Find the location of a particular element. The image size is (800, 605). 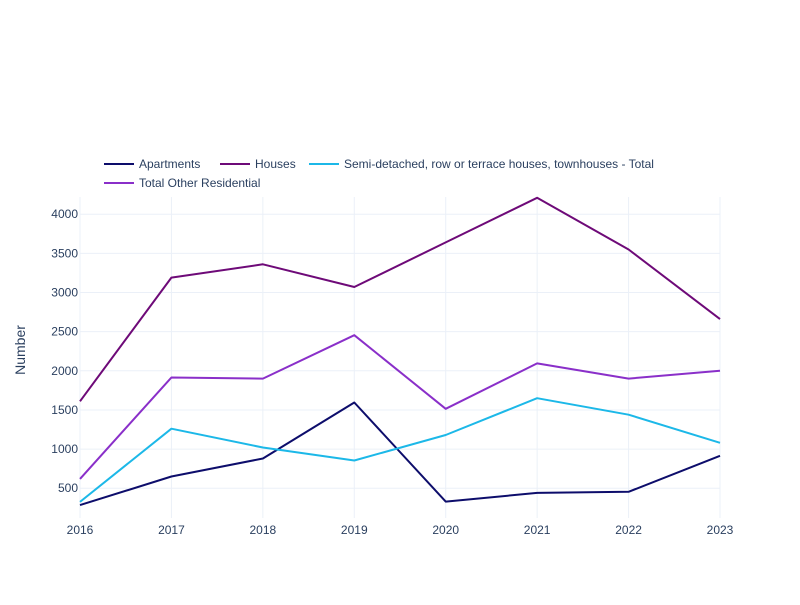

y-tick-label: 4000 is located at coordinates (64, 214).